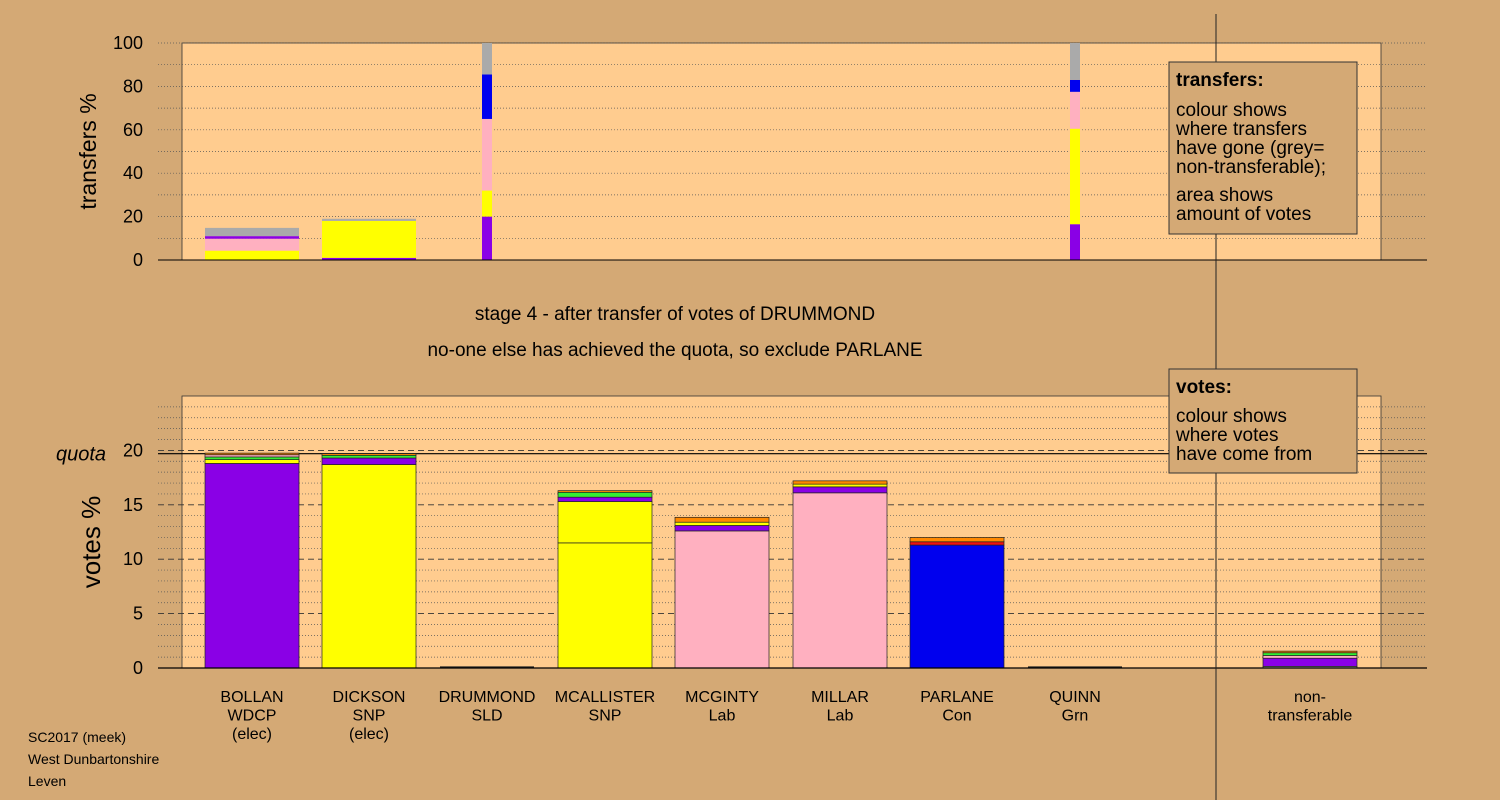  I want to click on candidate-label: QUINN, so click(1075, 697).